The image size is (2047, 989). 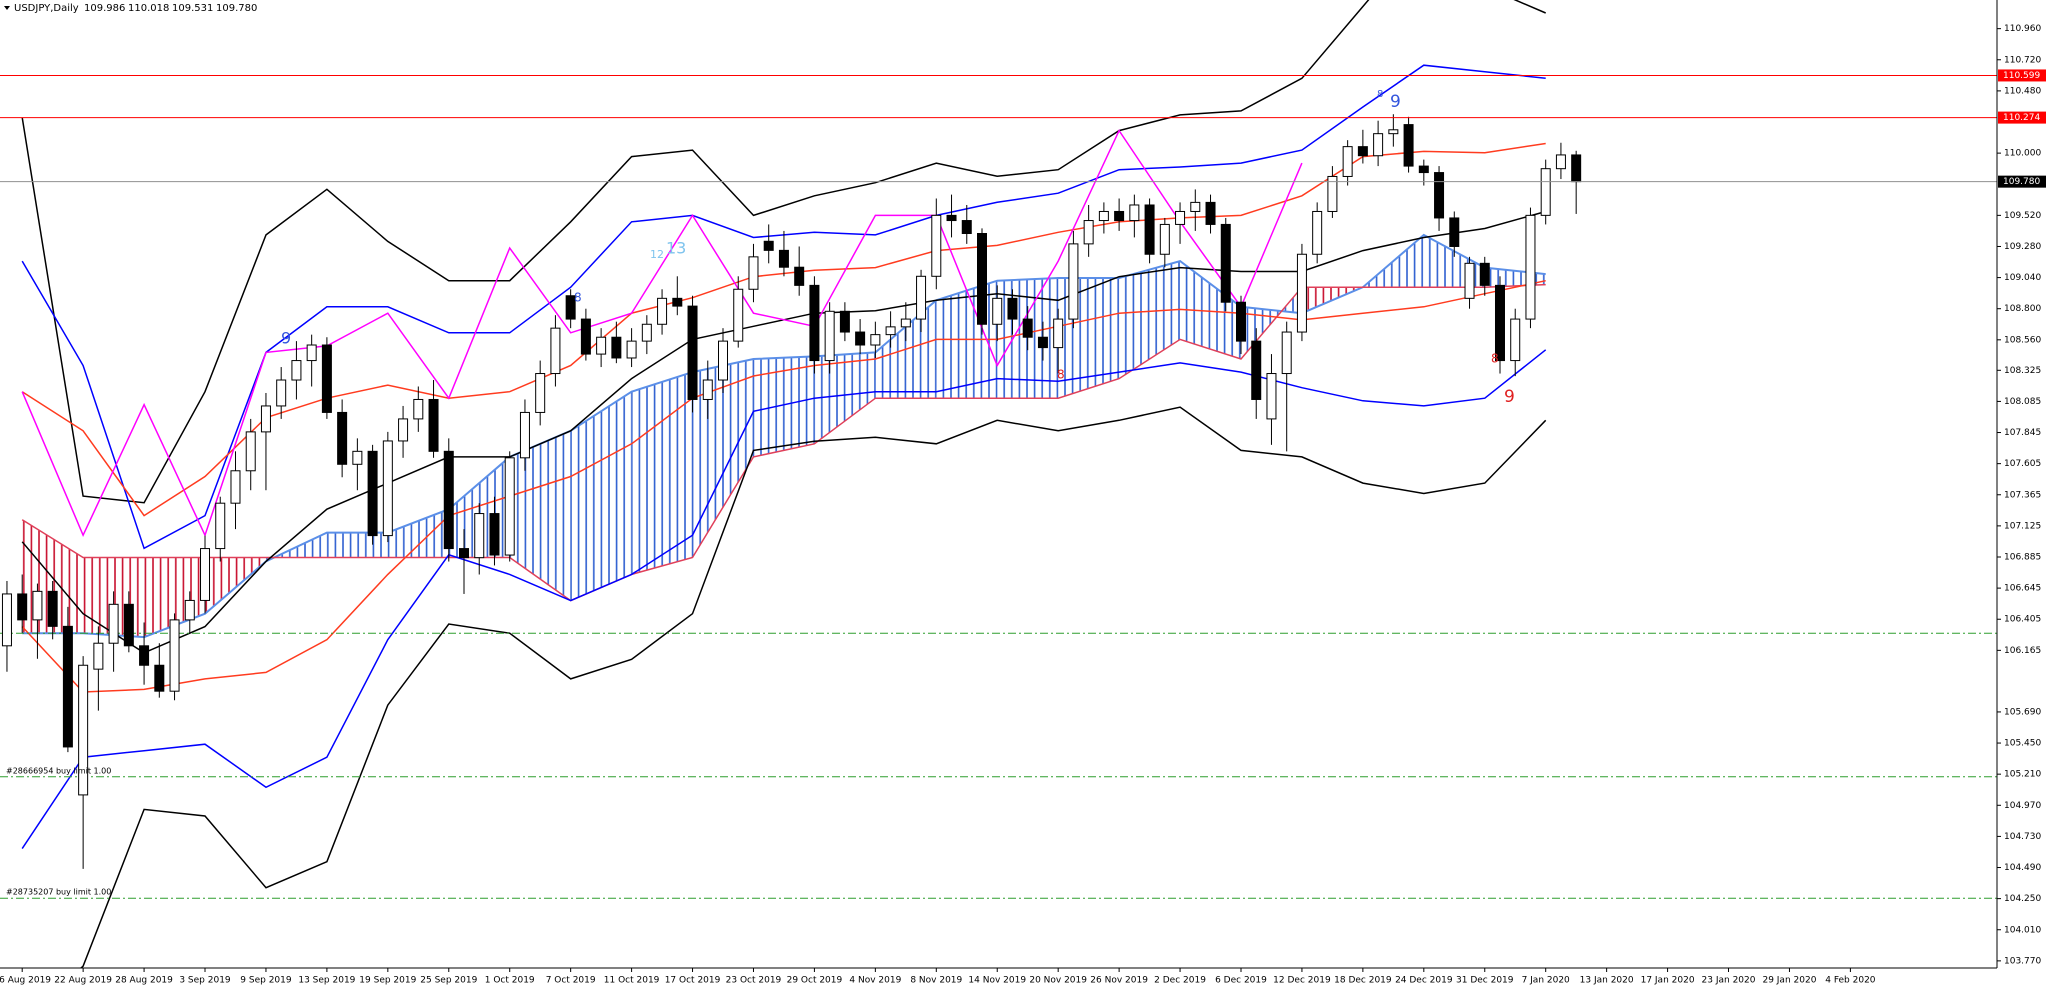 I want to click on y-tick-label: 110.000, so click(x=2022, y=154).